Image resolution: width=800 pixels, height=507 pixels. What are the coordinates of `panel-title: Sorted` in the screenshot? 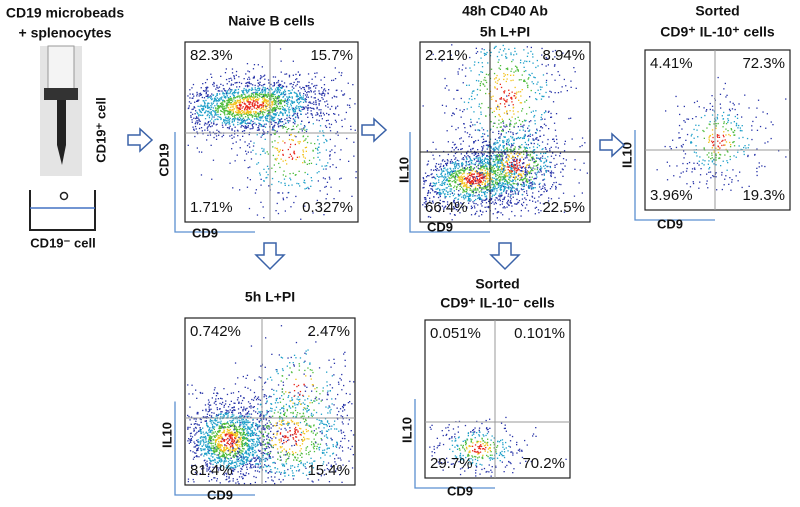 It's located at (717, 11).